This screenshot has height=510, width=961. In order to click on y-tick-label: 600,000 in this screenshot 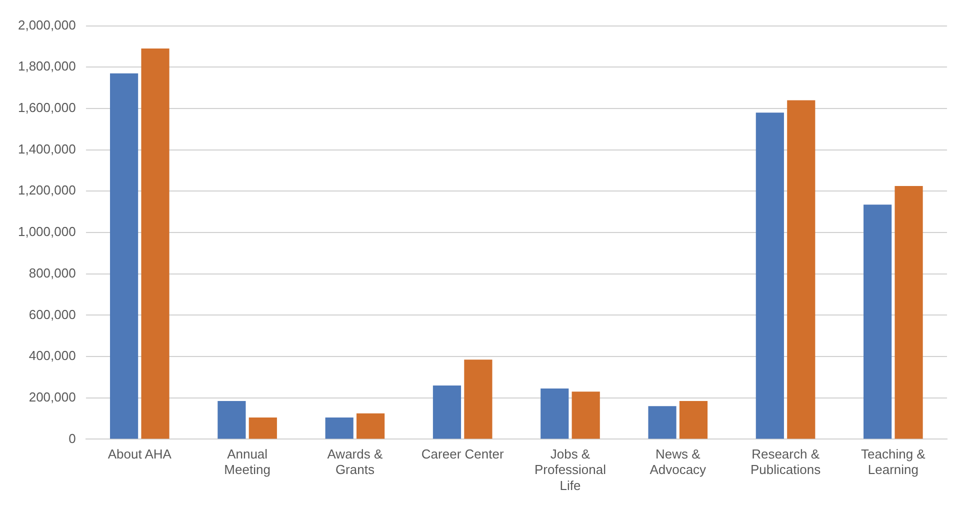, I will do `click(52, 314)`.